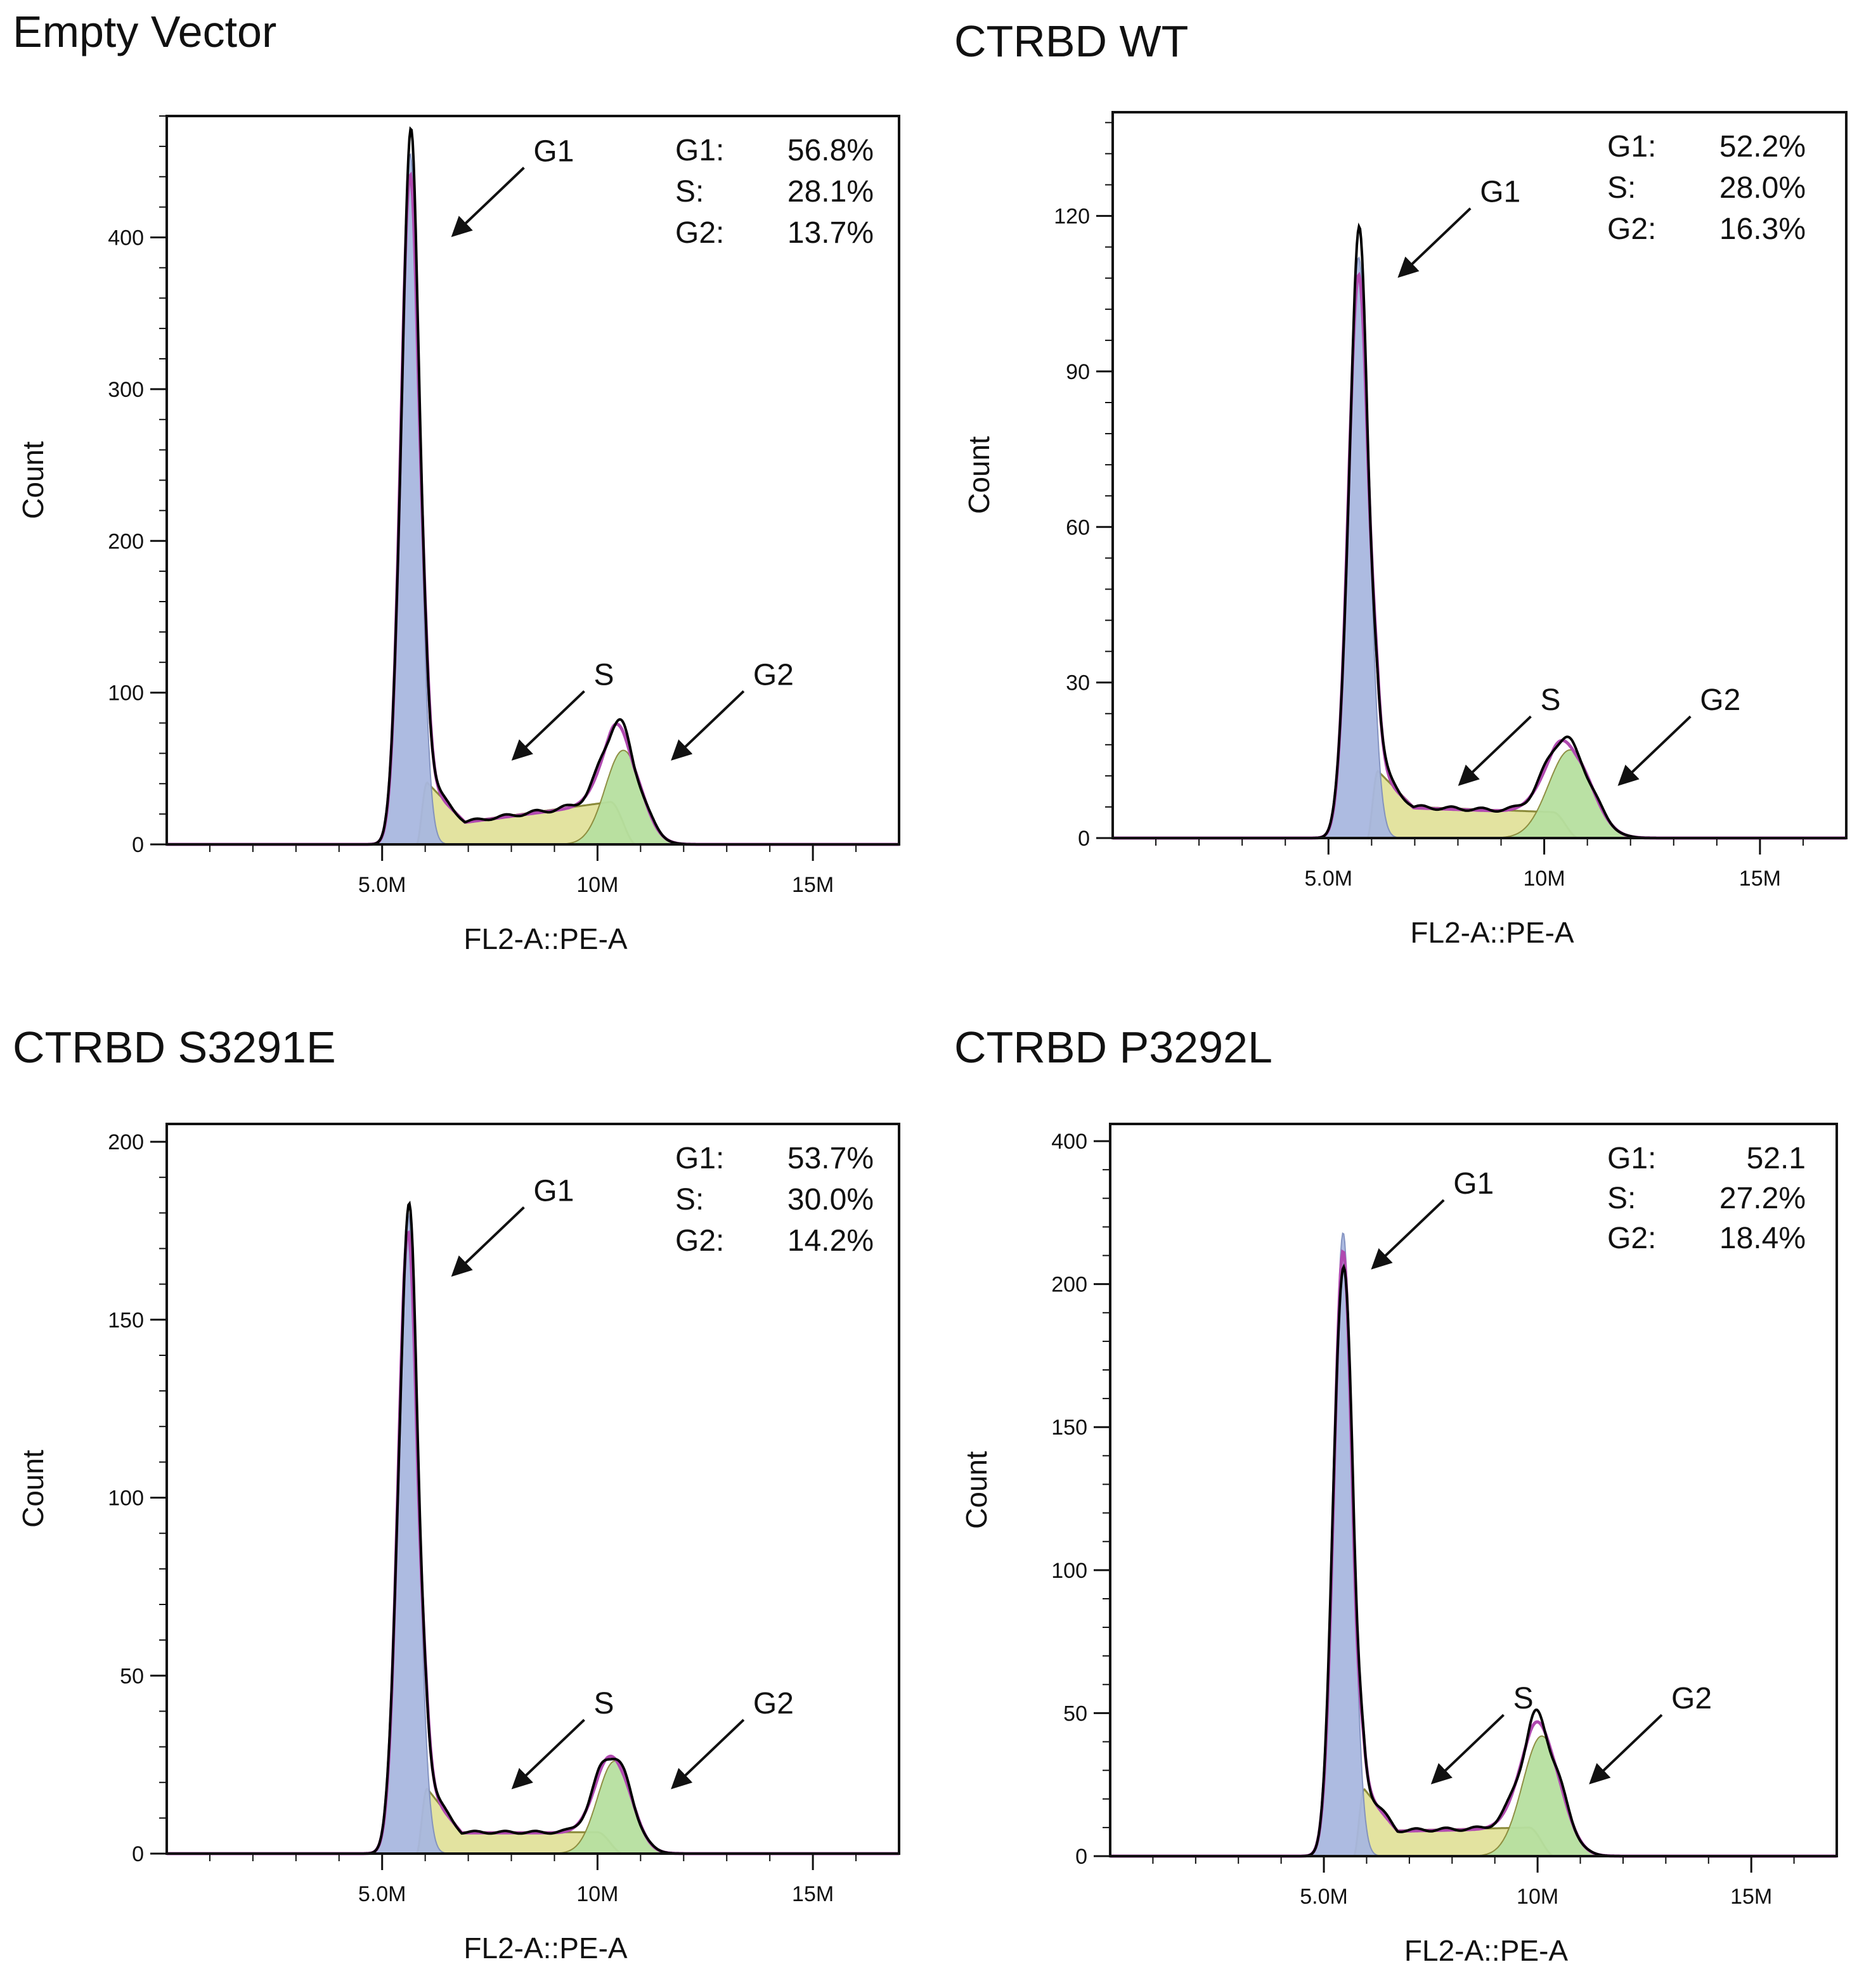 This screenshot has height=1988, width=1871. What do you see at coordinates (1762, 188) in the screenshot?
I see `stat-value: 28.0%` at bounding box center [1762, 188].